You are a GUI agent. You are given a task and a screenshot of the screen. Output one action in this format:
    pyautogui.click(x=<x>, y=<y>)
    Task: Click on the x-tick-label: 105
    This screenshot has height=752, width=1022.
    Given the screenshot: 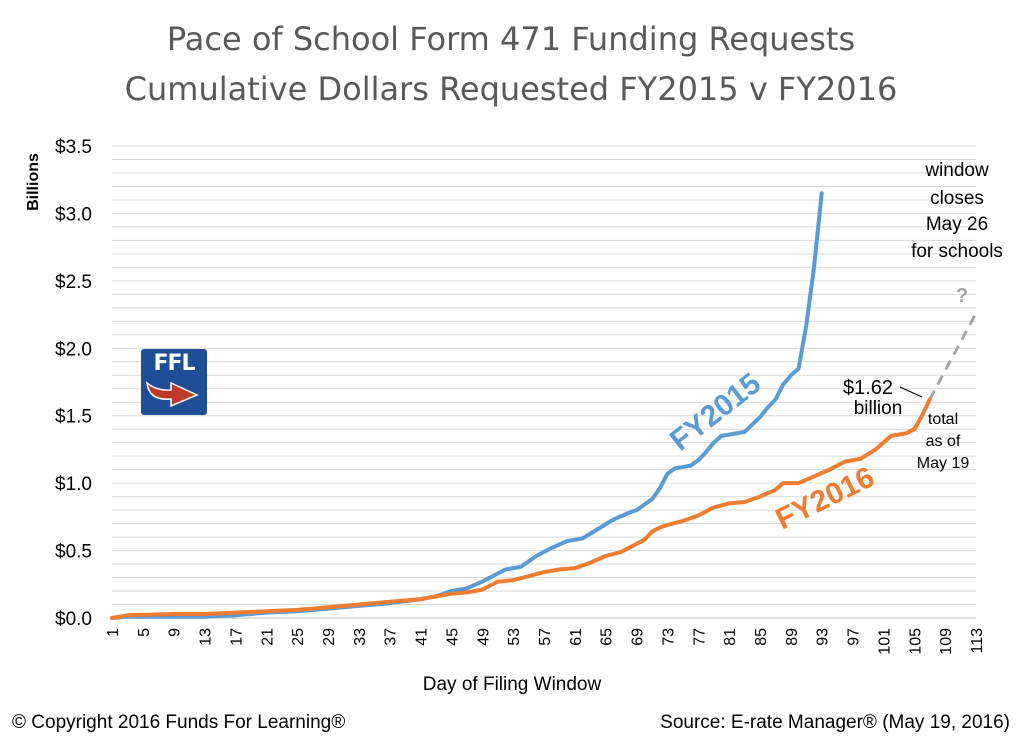 What is the action you would take?
    pyautogui.click(x=915, y=641)
    